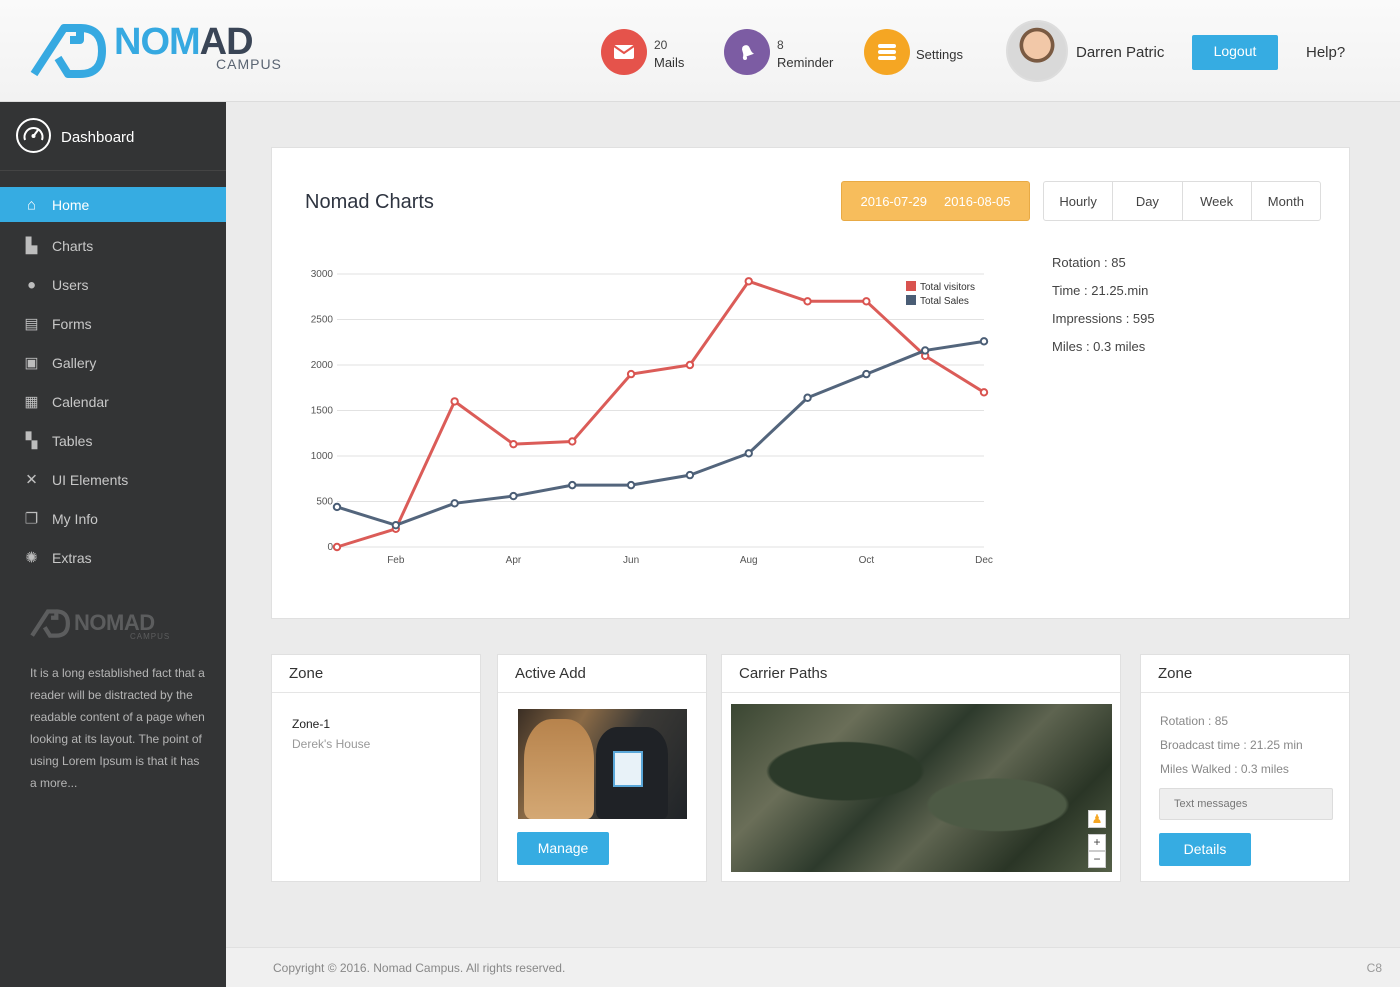 This screenshot has height=987, width=1400. What do you see at coordinates (376, 674) in the screenshot?
I see `zone-card-title: Zone` at bounding box center [376, 674].